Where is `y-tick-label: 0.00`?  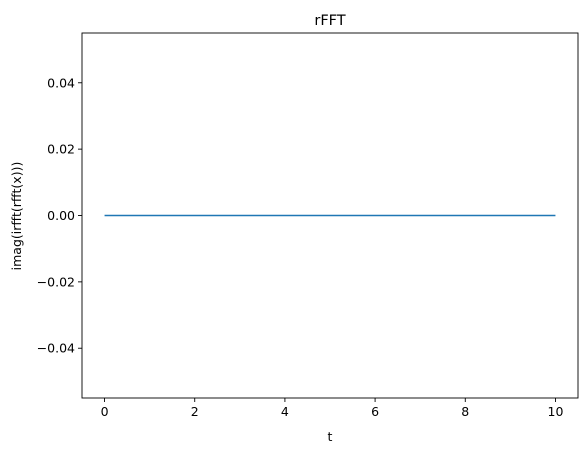 y-tick-label: 0.00 is located at coordinates (61, 215).